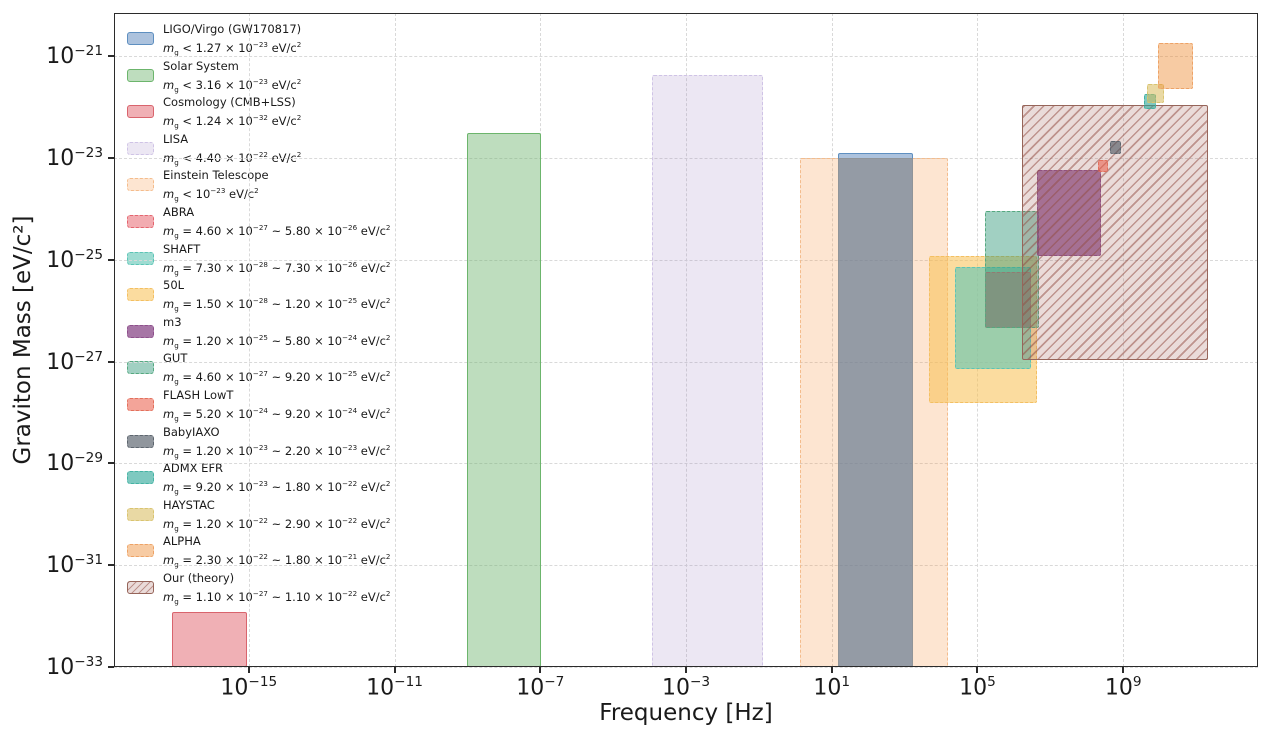  I want to click on x-tick-label: 10⁵, so click(977, 687).